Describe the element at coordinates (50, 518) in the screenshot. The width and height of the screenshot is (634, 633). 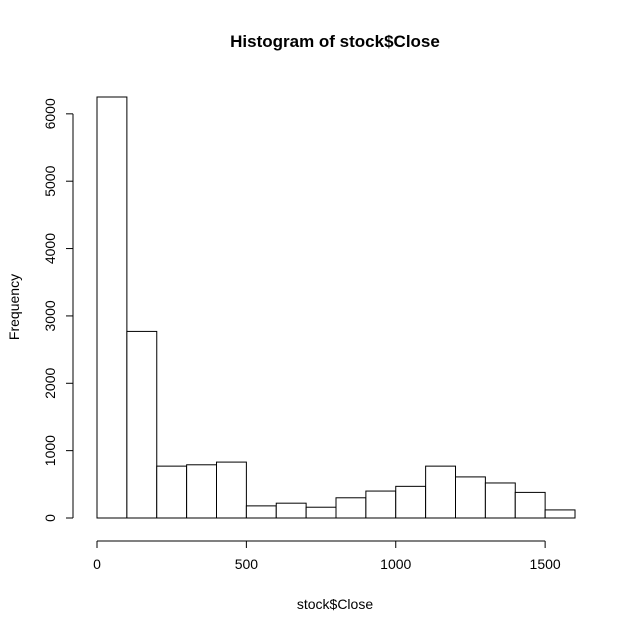
I see `y-tick-label-0: 0` at that location.